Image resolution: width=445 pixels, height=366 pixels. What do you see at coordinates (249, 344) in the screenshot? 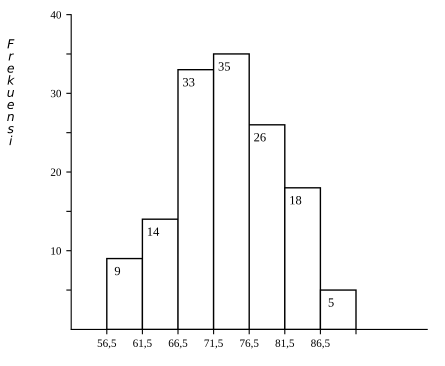
I see `x-tick-label: 76,5` at bounding box center [249, 344].